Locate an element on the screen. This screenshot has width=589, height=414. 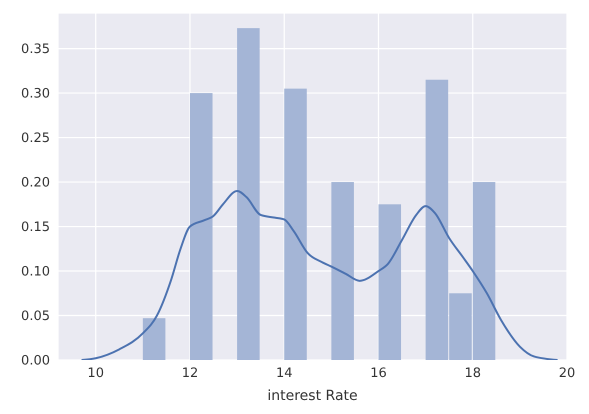
y-tick-label: 0.35 is located at coordinates (35, 50).